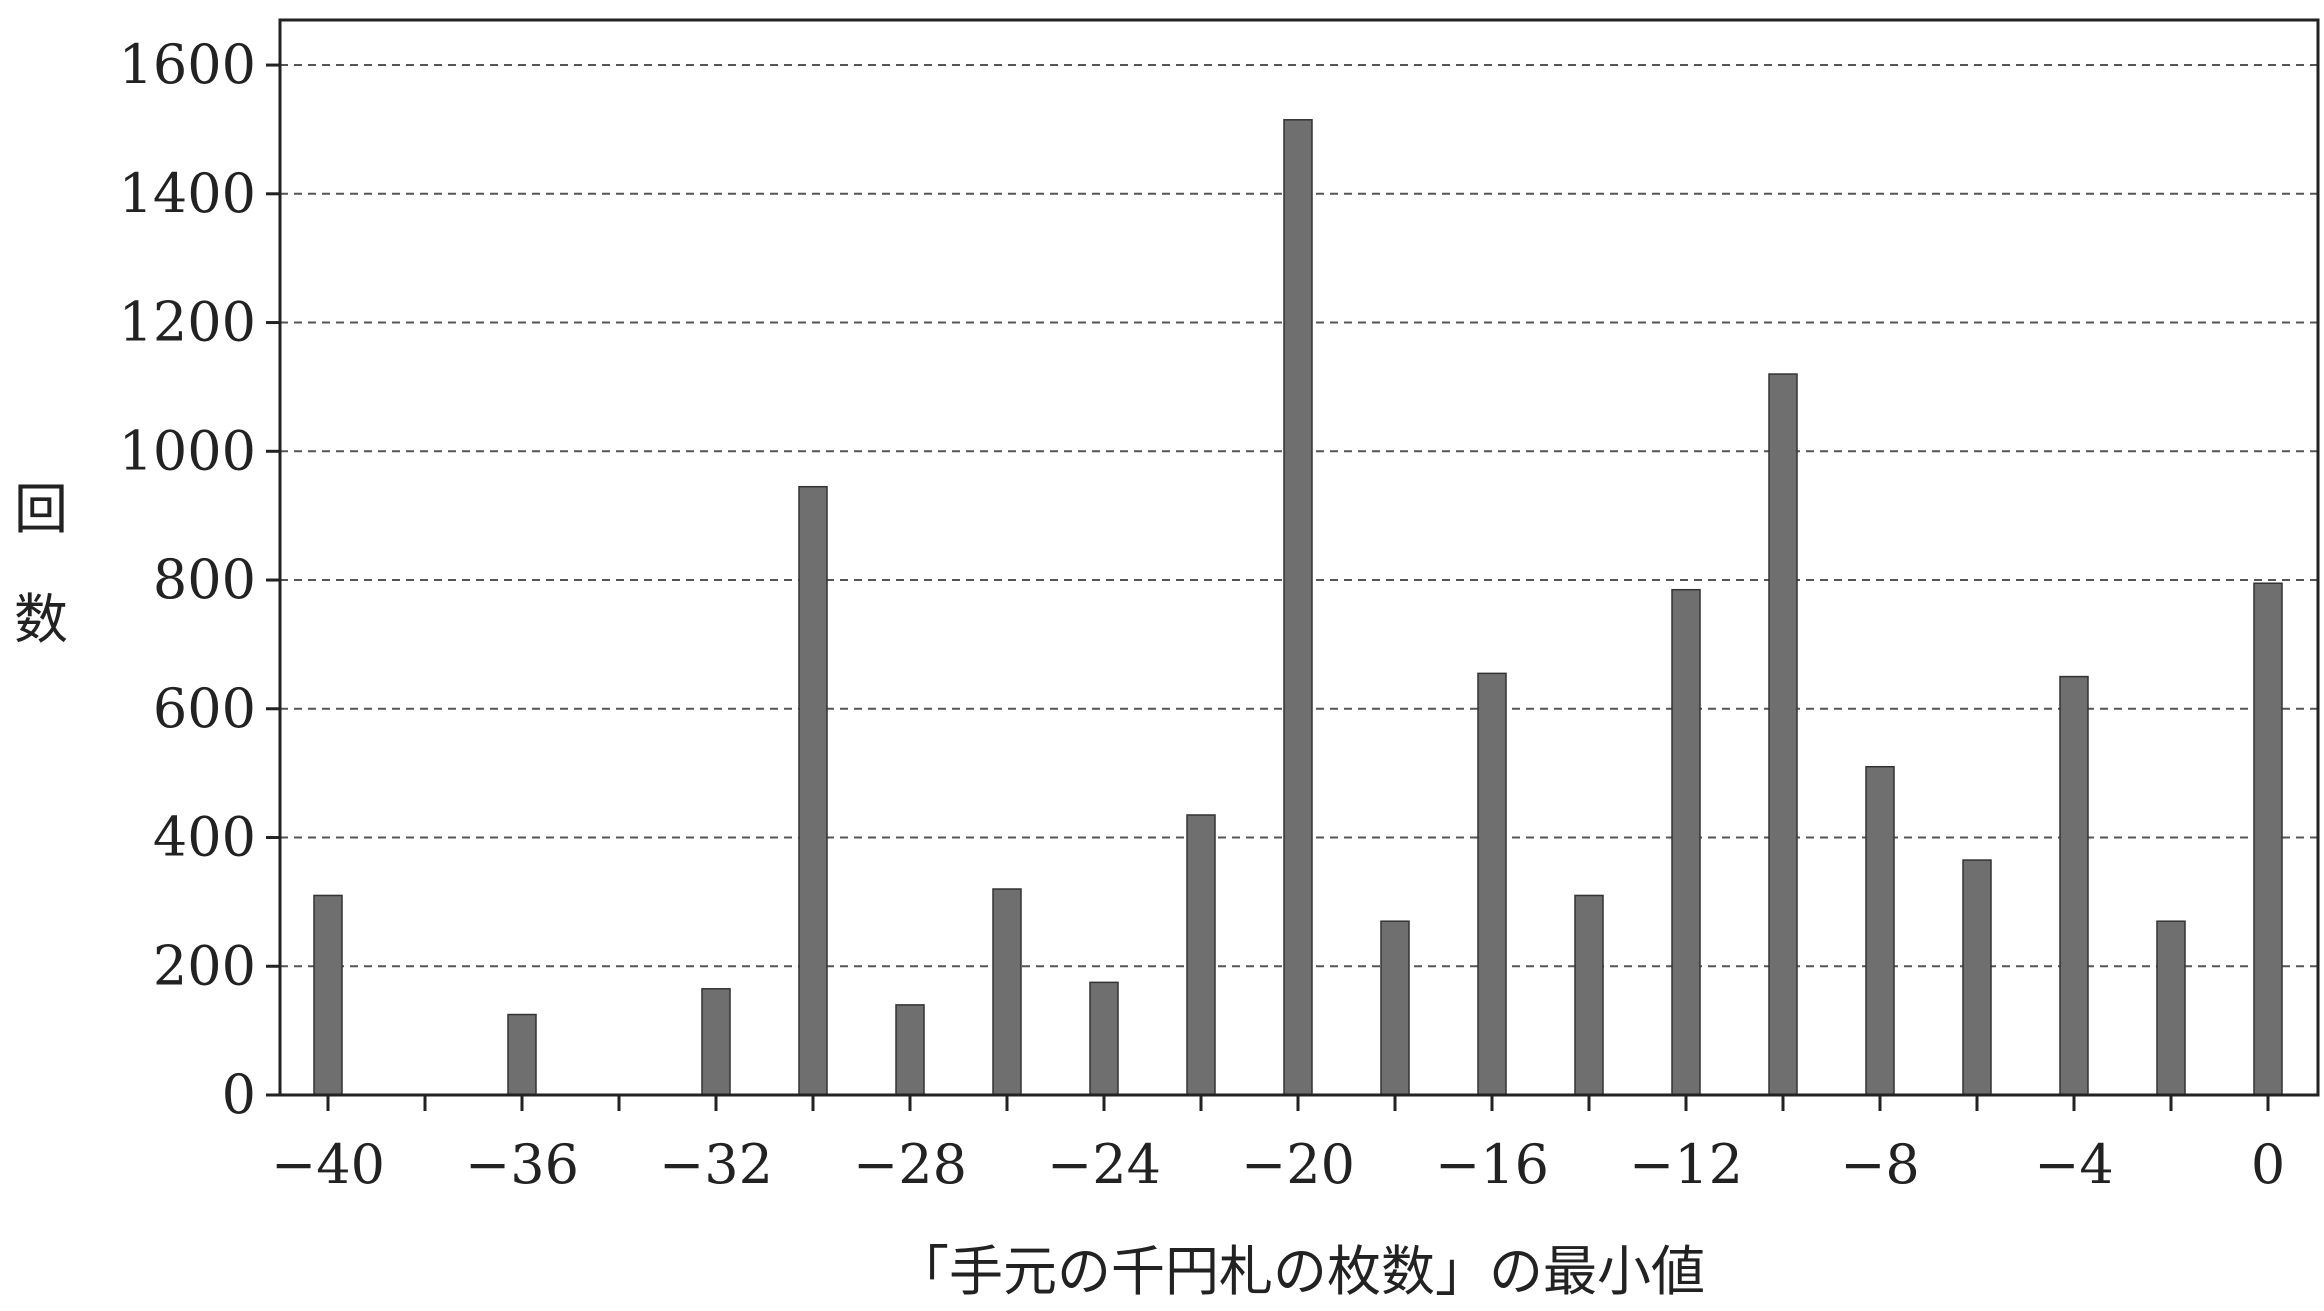  What do you see at coordinates (239, 1094) in the screenshot?
I see `y-tick-label: 0` at bounding box center [239, 1094].